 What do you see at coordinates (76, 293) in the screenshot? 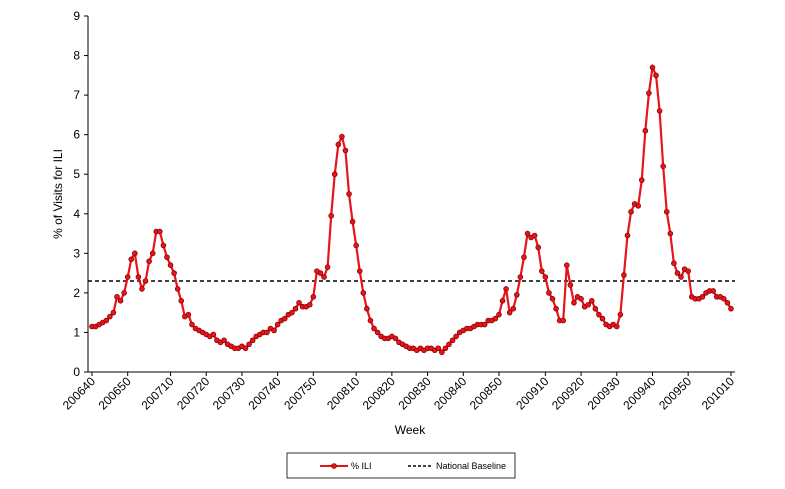
I see `y-tick-label: 2` at bounding box center [76, 293].